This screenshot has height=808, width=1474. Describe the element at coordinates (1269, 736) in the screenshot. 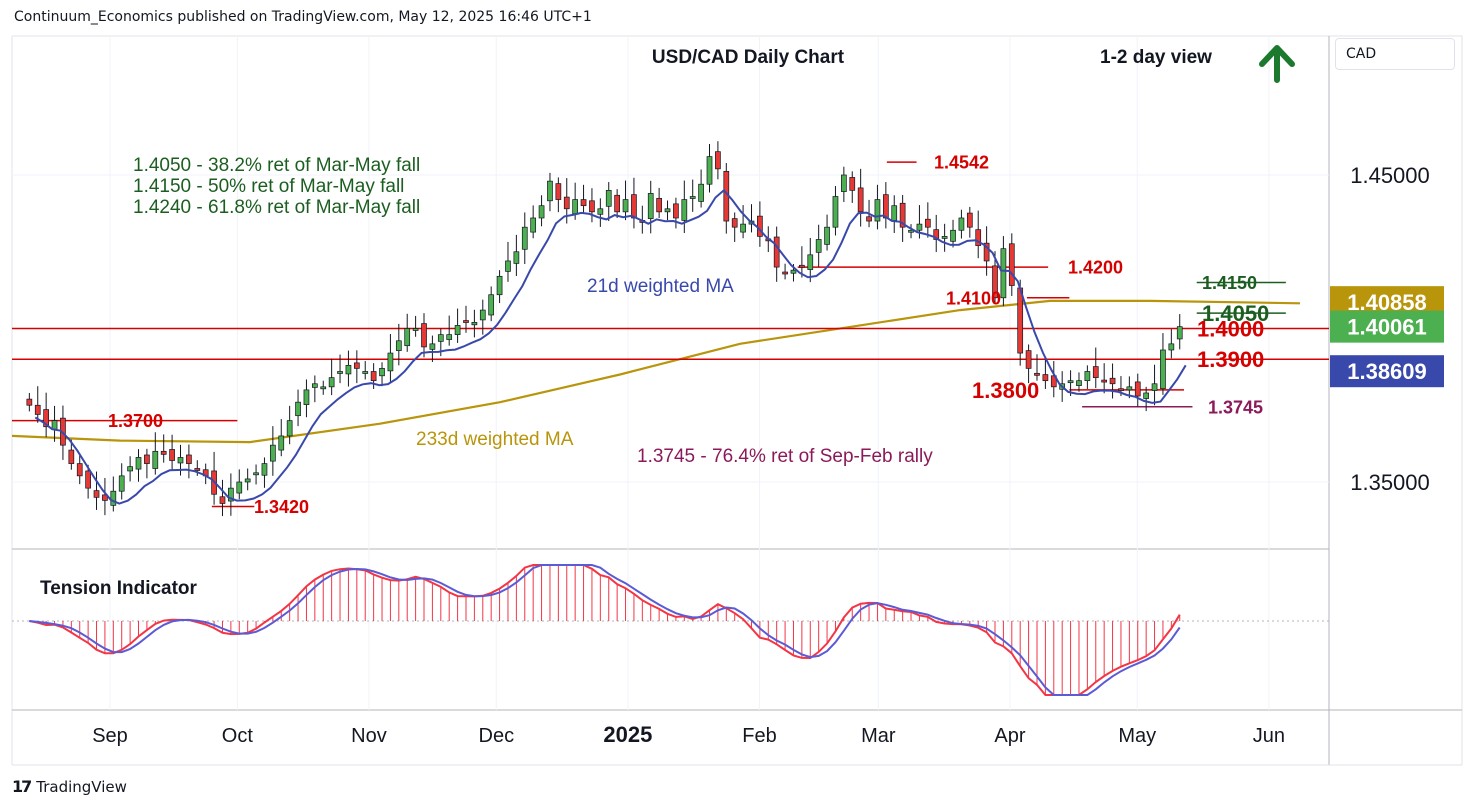

I see `x-tick-label: Jun` at that location.